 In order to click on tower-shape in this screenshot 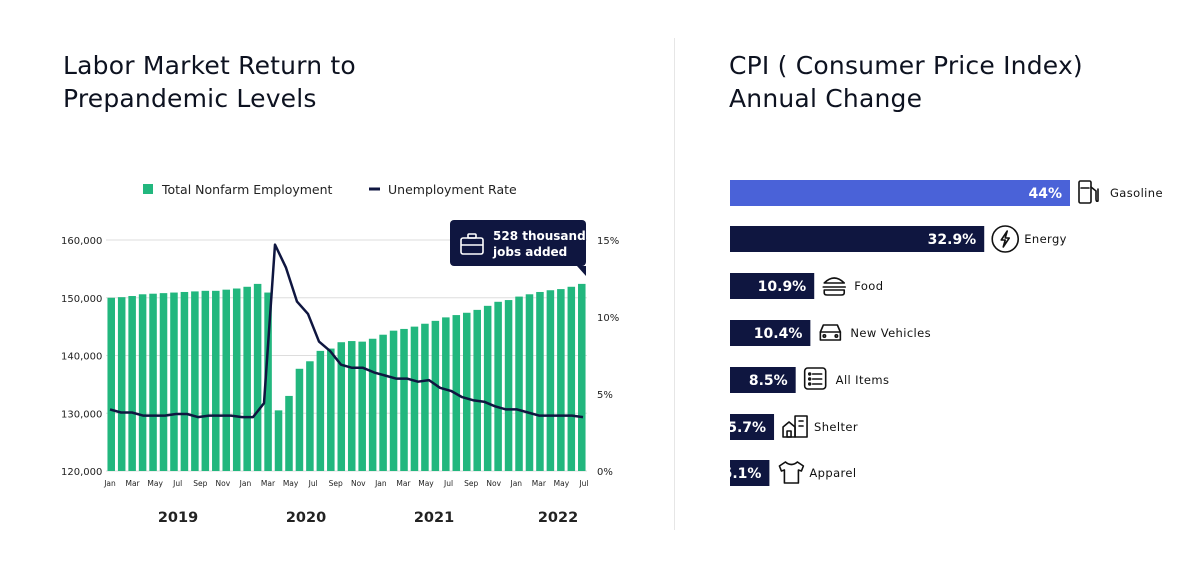, I will do `click(801, 426)`.